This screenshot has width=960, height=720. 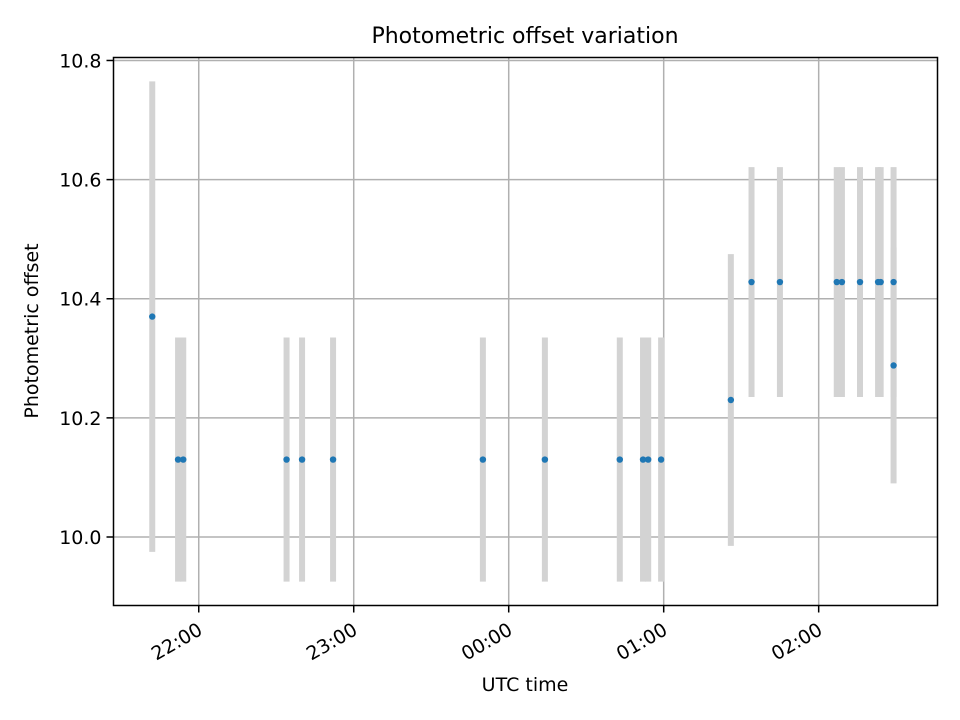 I want to click on x-tick-label: 23:00, so click(x=332, y=642).